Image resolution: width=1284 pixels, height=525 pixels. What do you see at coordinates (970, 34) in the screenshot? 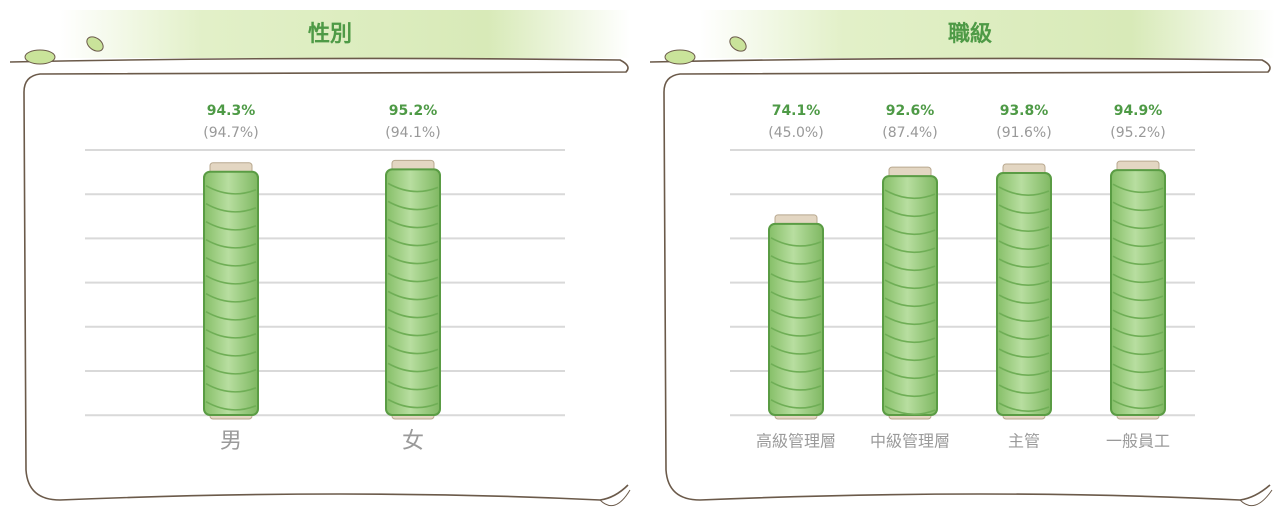
I see `panel-title: 職級` at bounding box center [970, 34].